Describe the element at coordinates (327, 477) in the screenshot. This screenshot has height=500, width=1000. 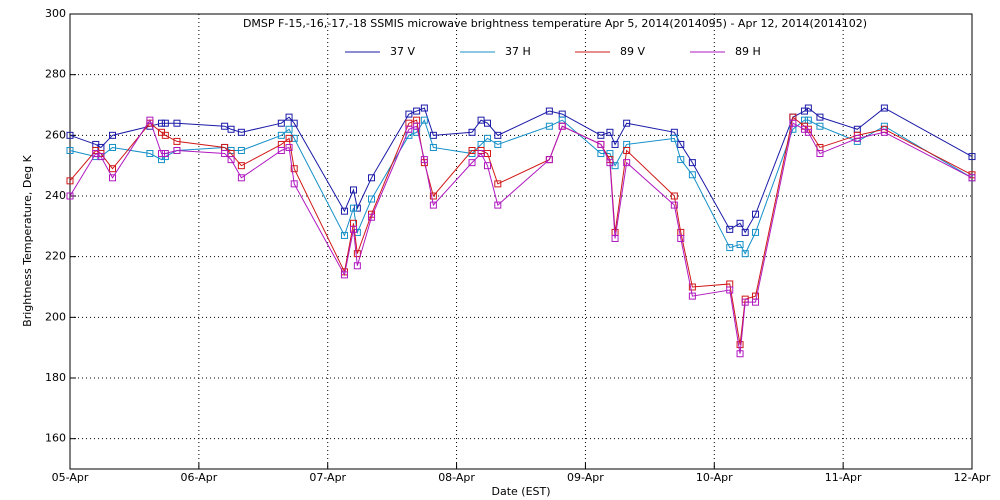
I see `x-tick-label: 07-Apr` at that location.